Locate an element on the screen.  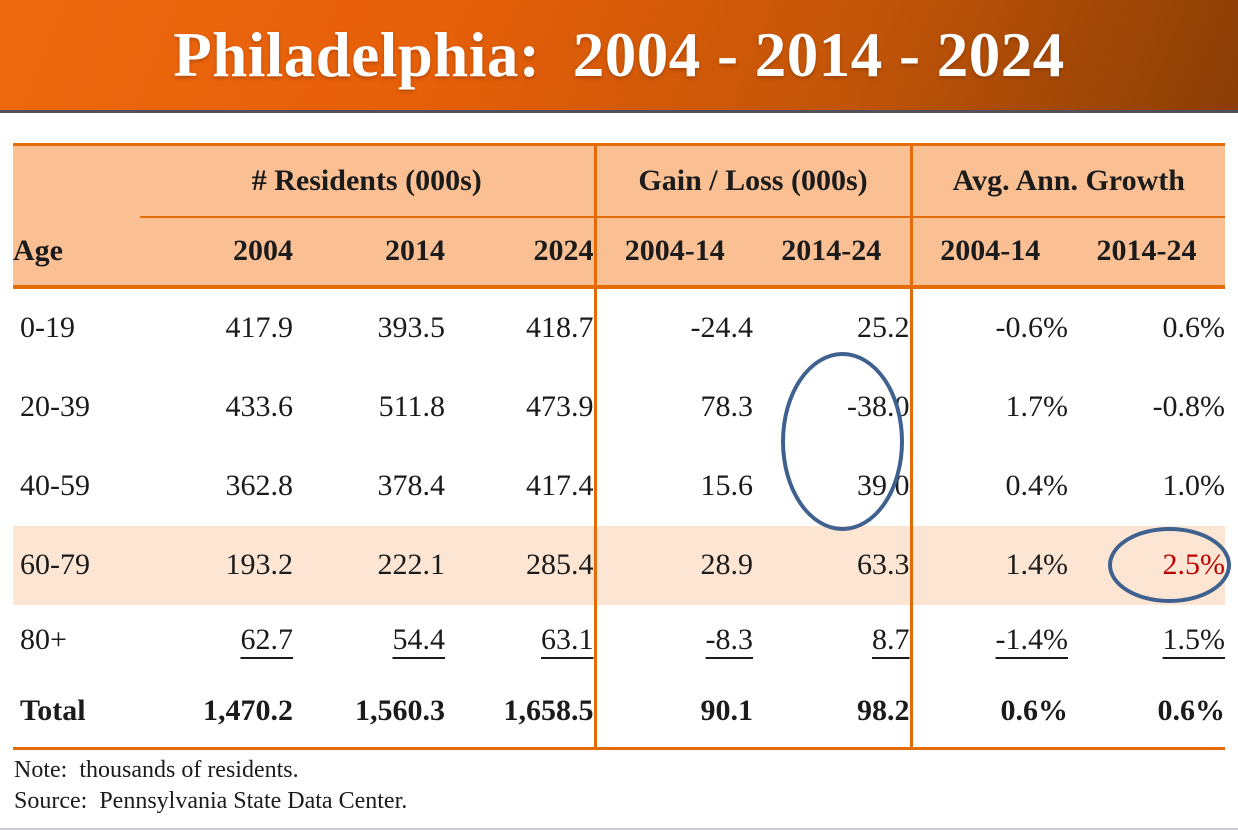
table-cell: 78.3 is located at coordinates (673, 406).